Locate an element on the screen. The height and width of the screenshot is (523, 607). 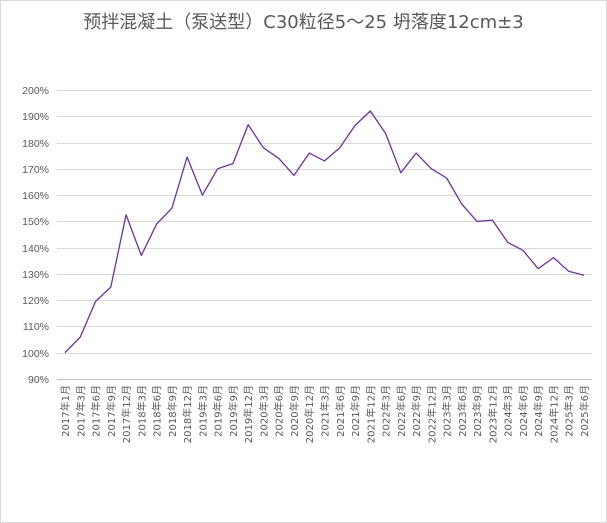
x-tick-label: 2022年12月 is located at coordinates (431, 414).